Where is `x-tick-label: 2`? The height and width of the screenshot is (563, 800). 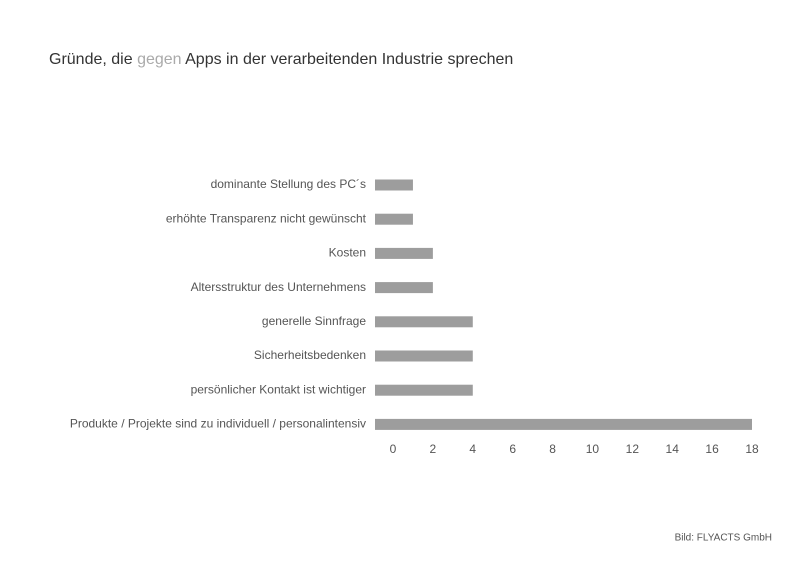
x-tick-label: 2 is located at coordinates (433, 449).